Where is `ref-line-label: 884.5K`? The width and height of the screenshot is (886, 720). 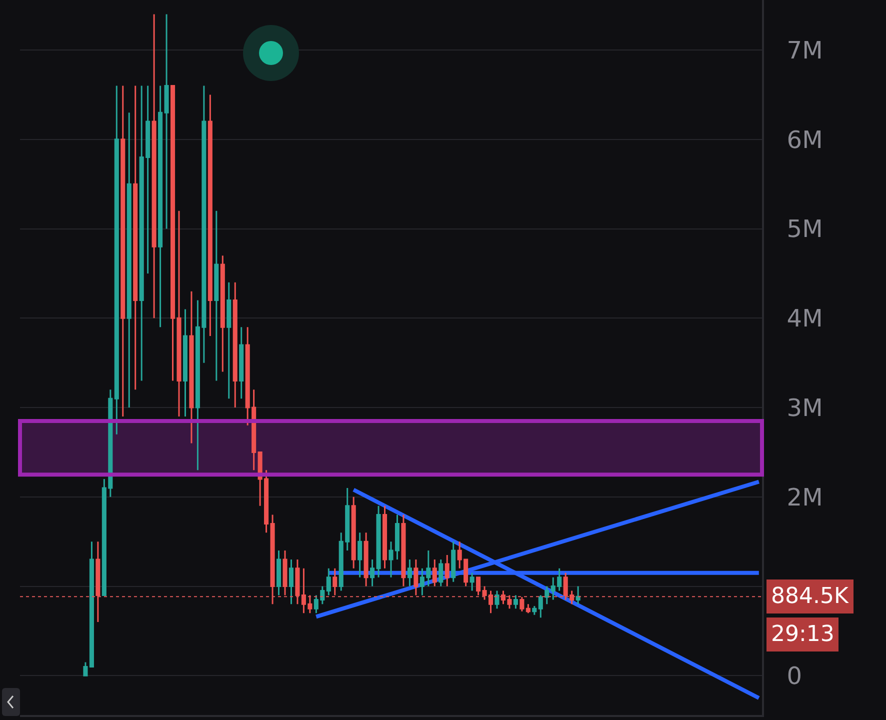 ref-line-label: 884.5K is located at coordinates (810, 596).